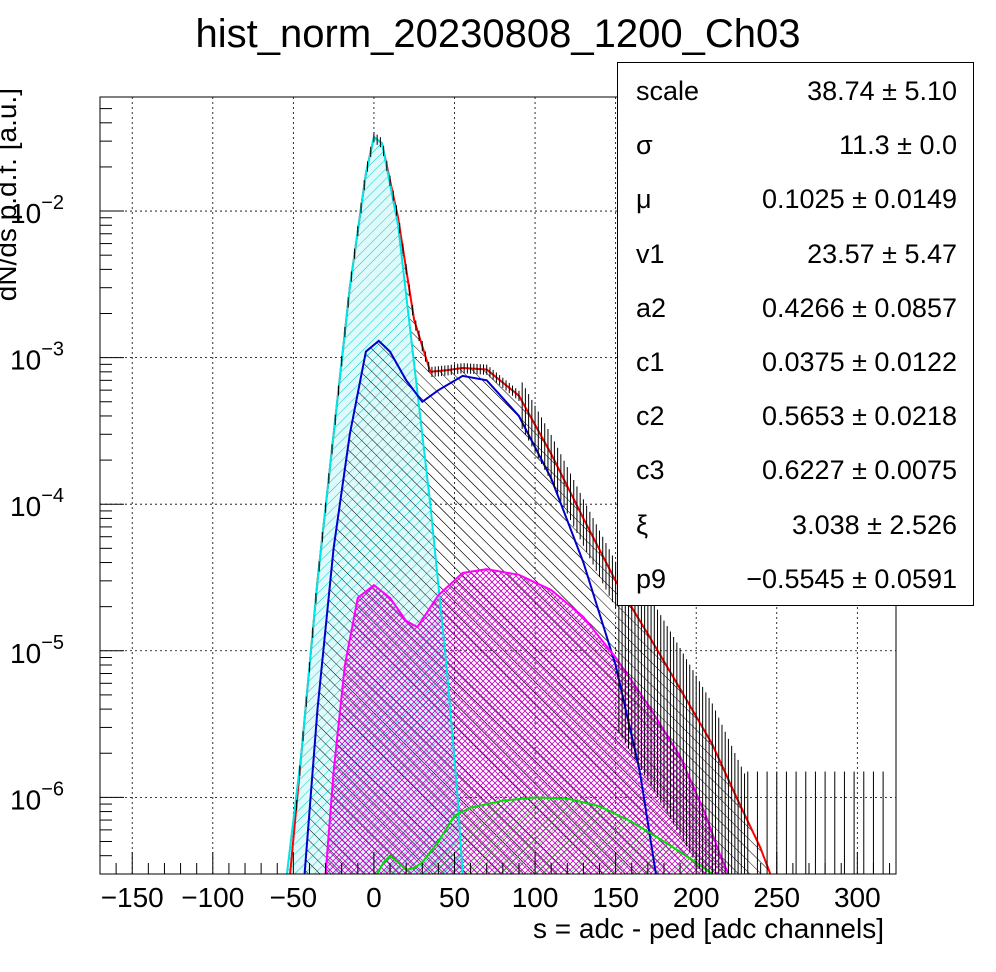 The image size is (996, 972). What do you see at coordinates (795, 91) in the screenshot?
I see `stat-row: scale 38.74 ± 5.10` at bounding box center [795, 91].